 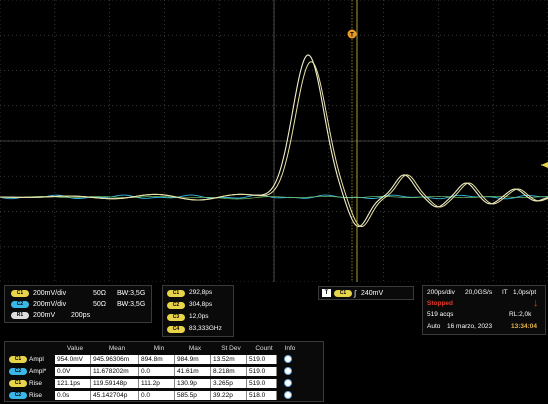 I want to click on trigger-level: 240mV, so click(x=372, y=293).